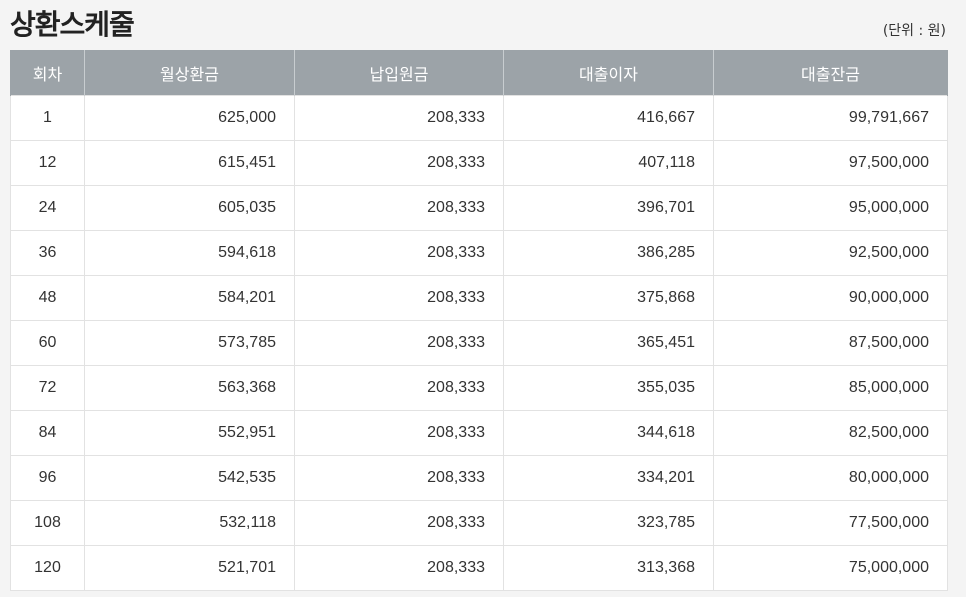  What do you see at coordinates (189, 568) in the screenshot?
I see `monthly-payment-cell: 521,701` at bounding box center [189, 568].